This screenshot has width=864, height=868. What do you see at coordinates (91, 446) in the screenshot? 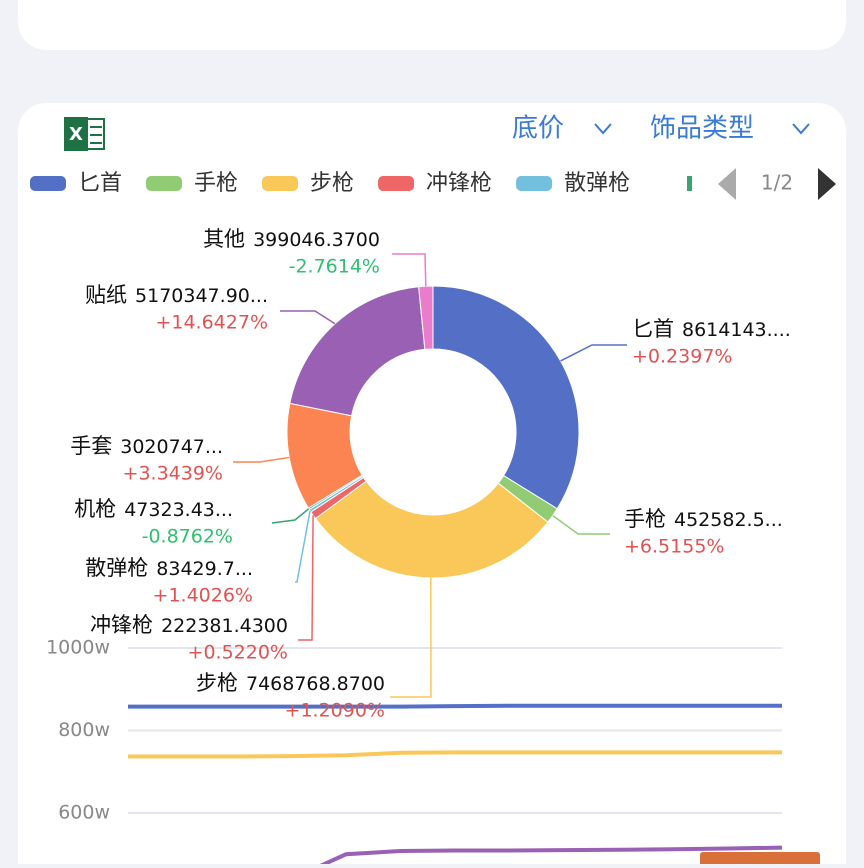
I see `category-name: 手套` at bounding box center [91, 446].